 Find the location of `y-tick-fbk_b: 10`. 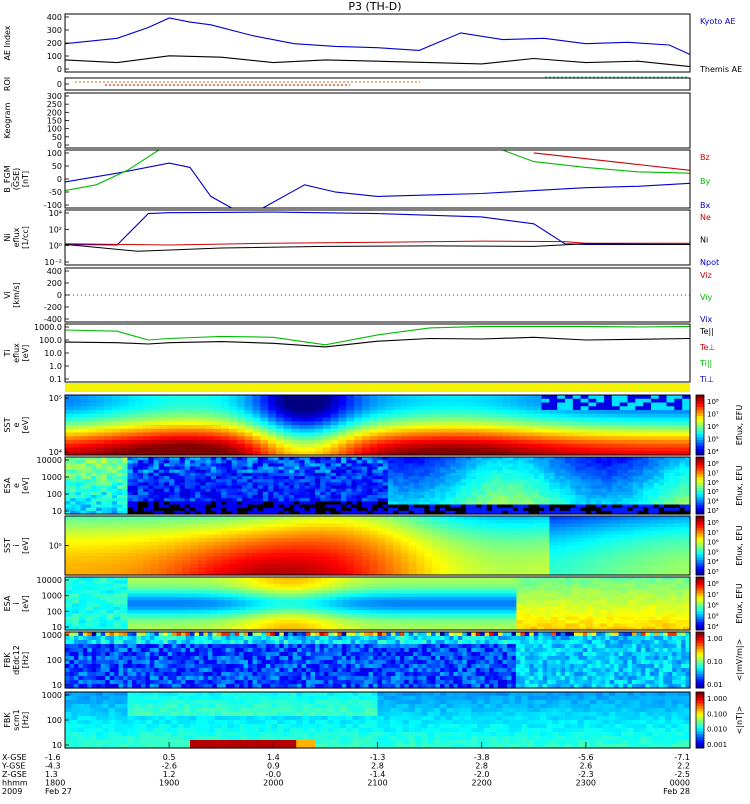

y-tick-fbk_b: 10 is located at coordinates (57, 685).